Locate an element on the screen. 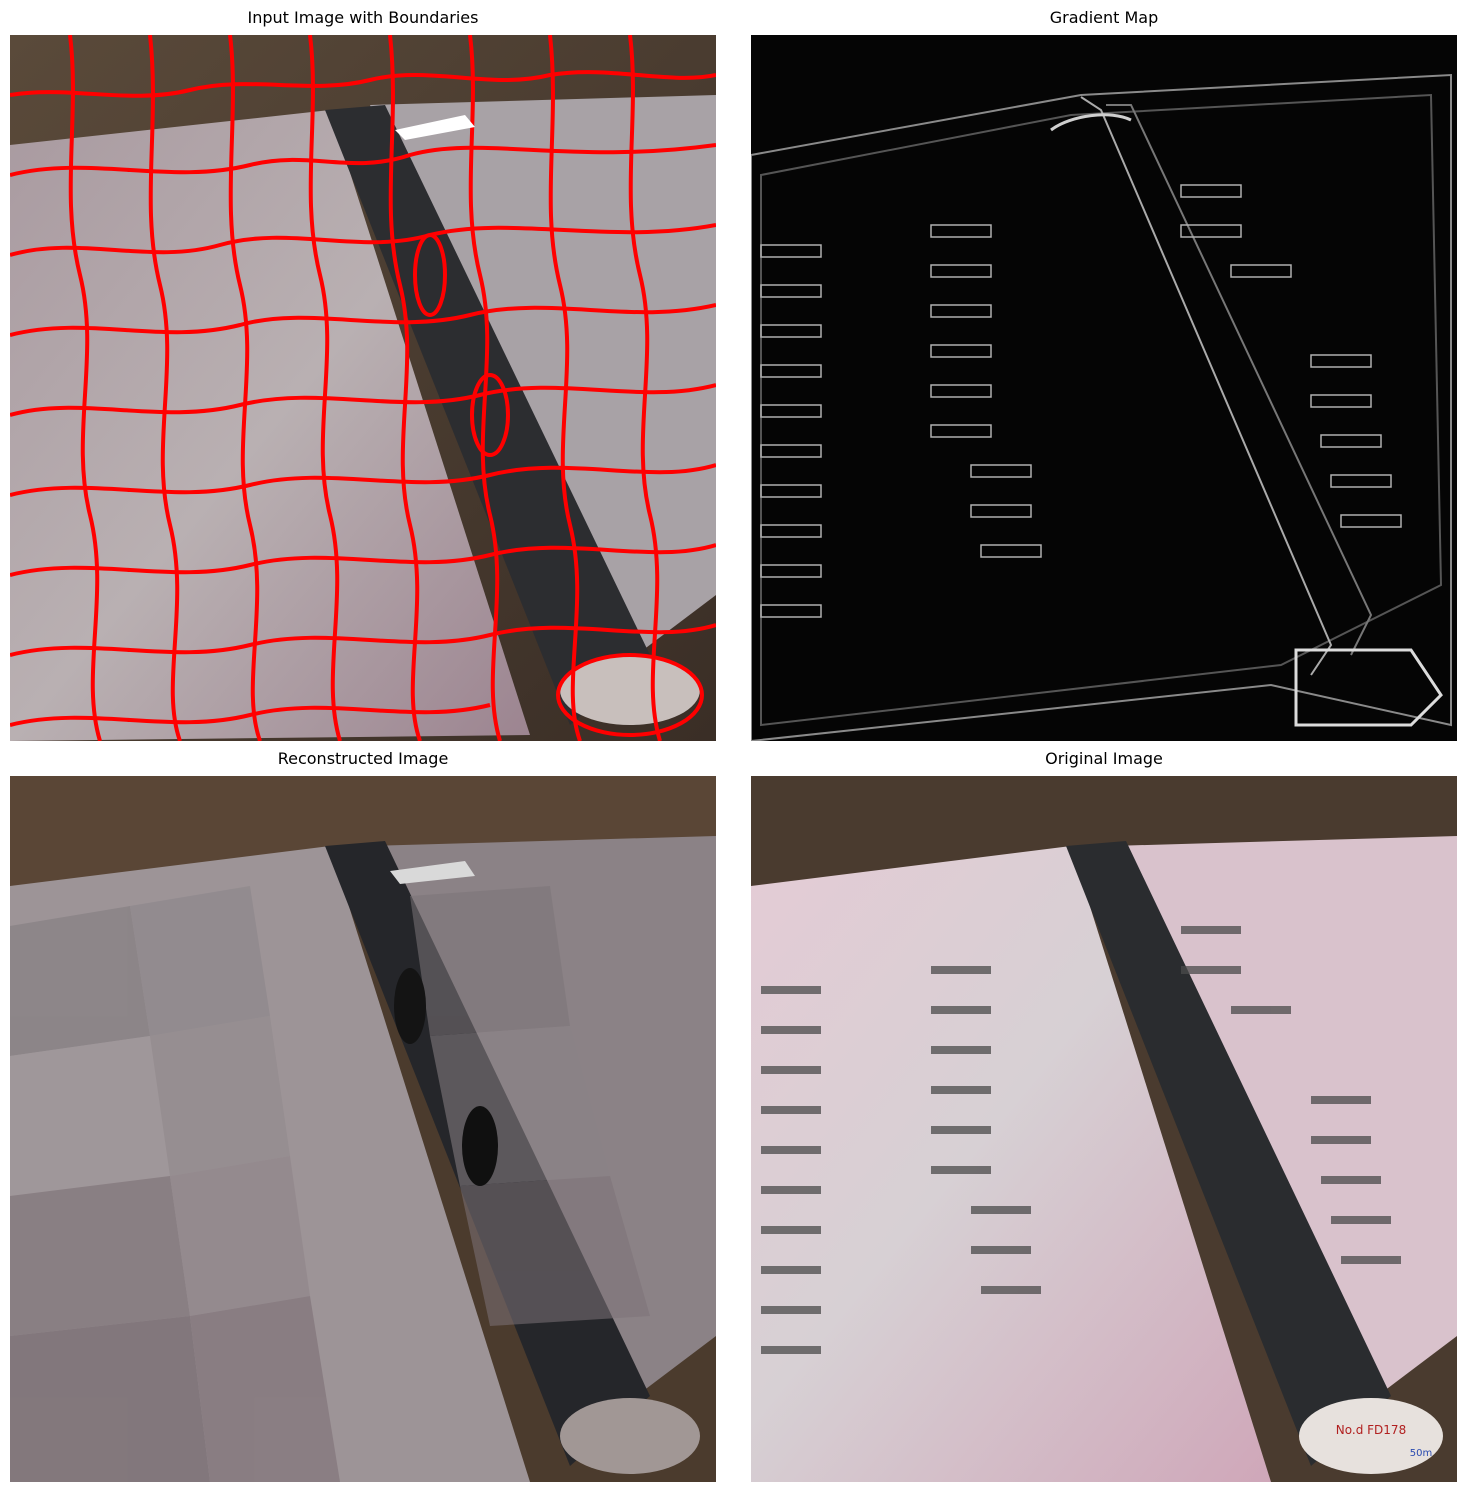 The image size is (1465, 1489). panel-title: Reconstructed Image is located at coordinates (363, 758).